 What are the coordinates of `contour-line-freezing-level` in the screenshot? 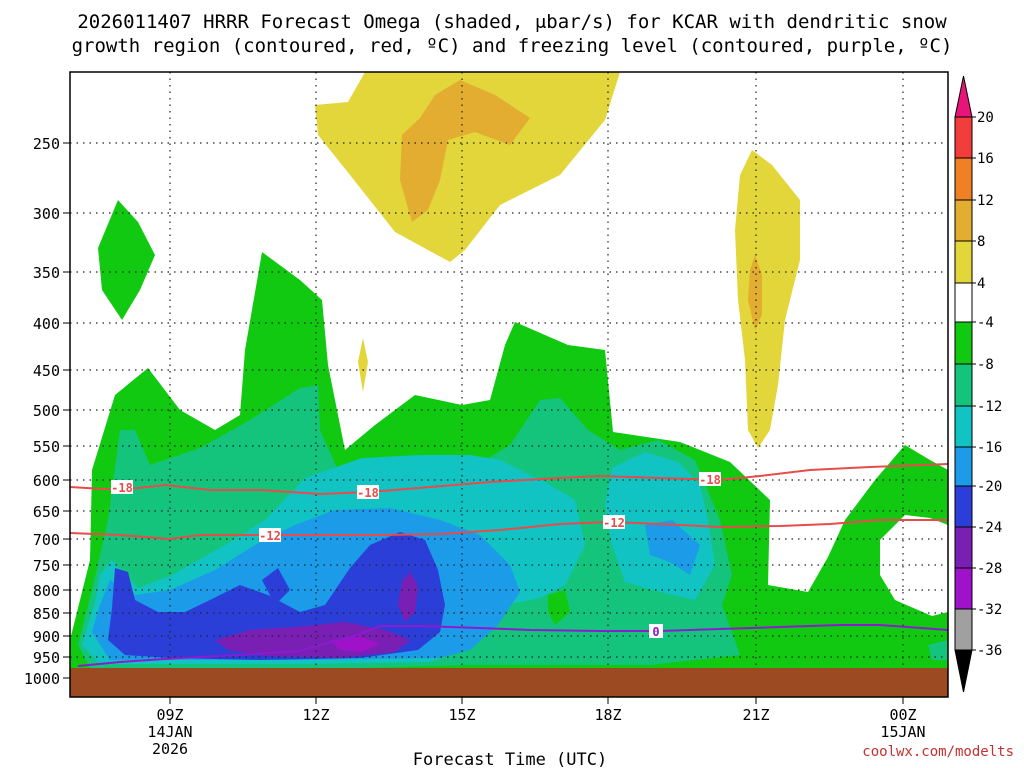 It's located at (513, 645).